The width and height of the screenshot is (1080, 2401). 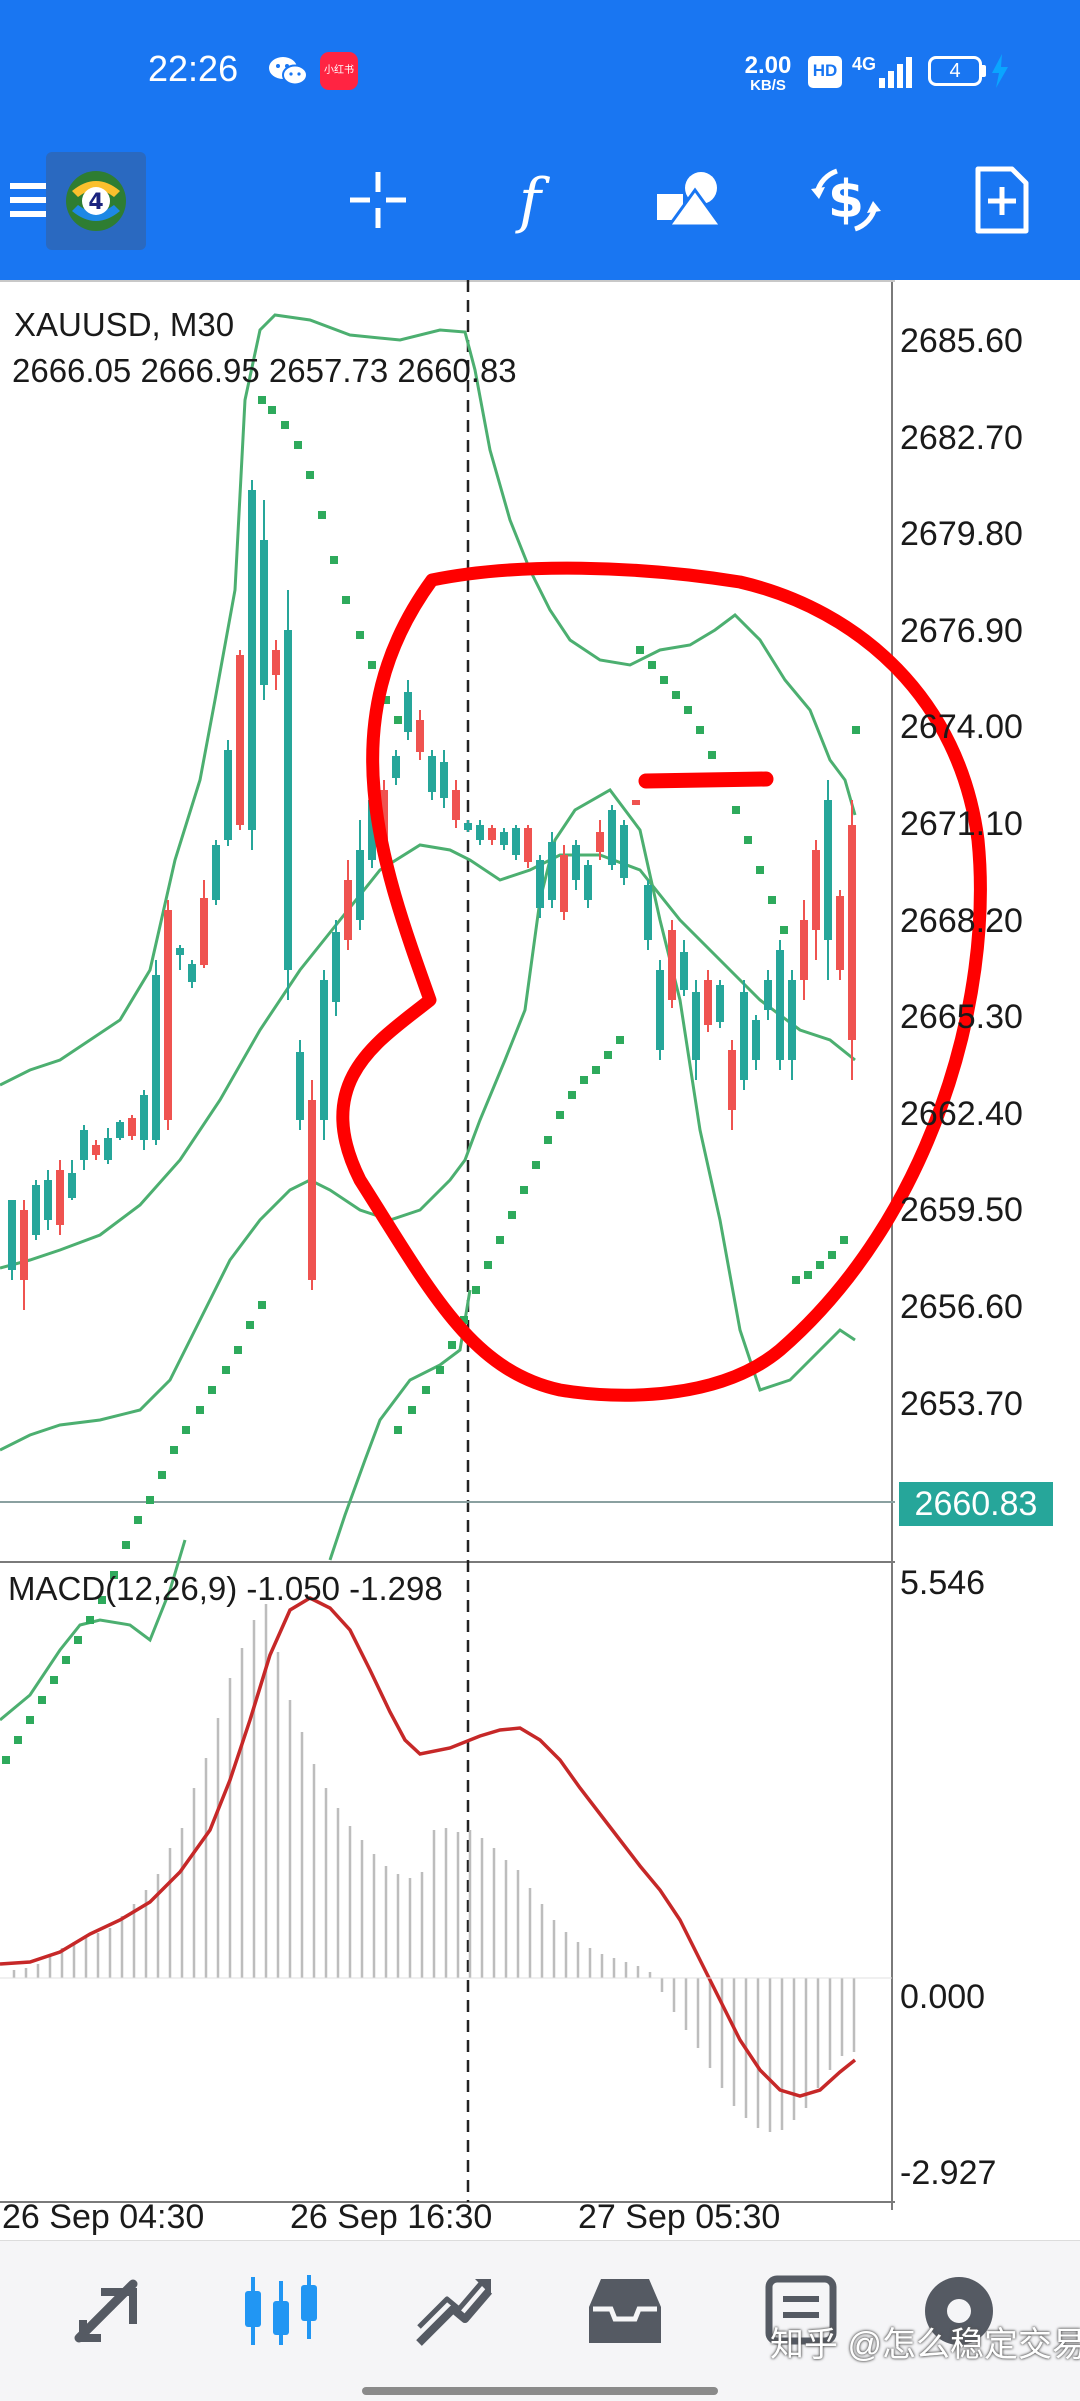 I want to click on nav-messages, so click(x=801, y=2311).